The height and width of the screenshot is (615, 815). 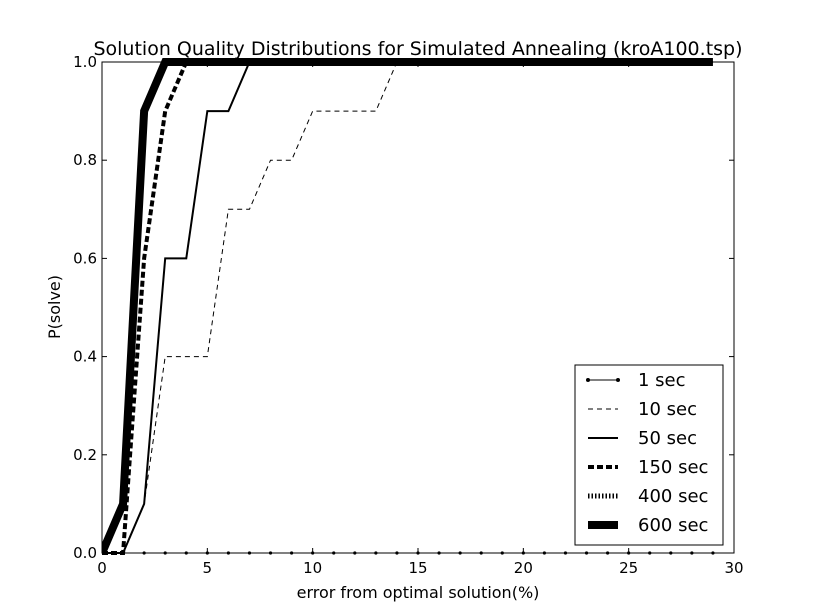 I want to click on legend-label: 150 sec, so click(x=673, y=467).